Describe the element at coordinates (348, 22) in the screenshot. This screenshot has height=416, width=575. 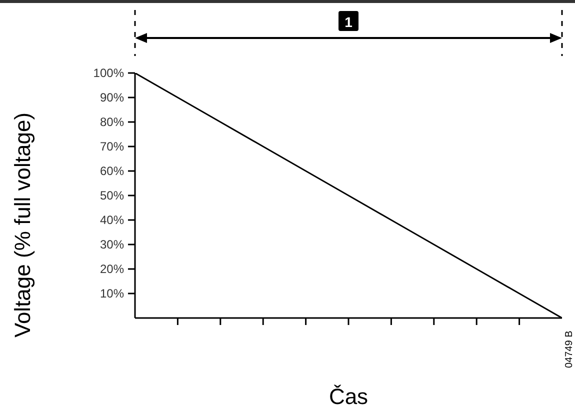
I see `text: 1` at that location.